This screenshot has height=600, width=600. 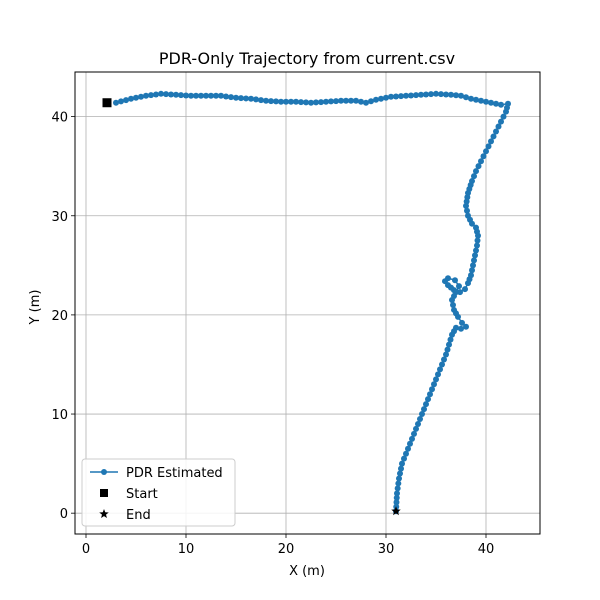 I want to click on y-tick-label: 0, so click(x=64, y=514).